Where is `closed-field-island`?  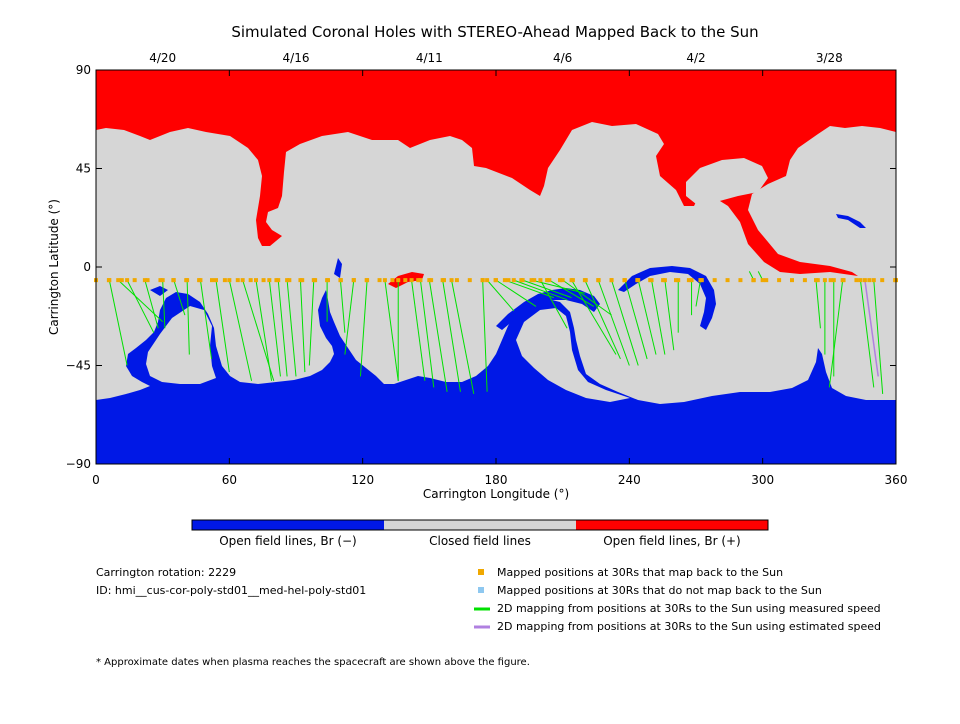 closed-field-island is located at coordinates (276, 220).